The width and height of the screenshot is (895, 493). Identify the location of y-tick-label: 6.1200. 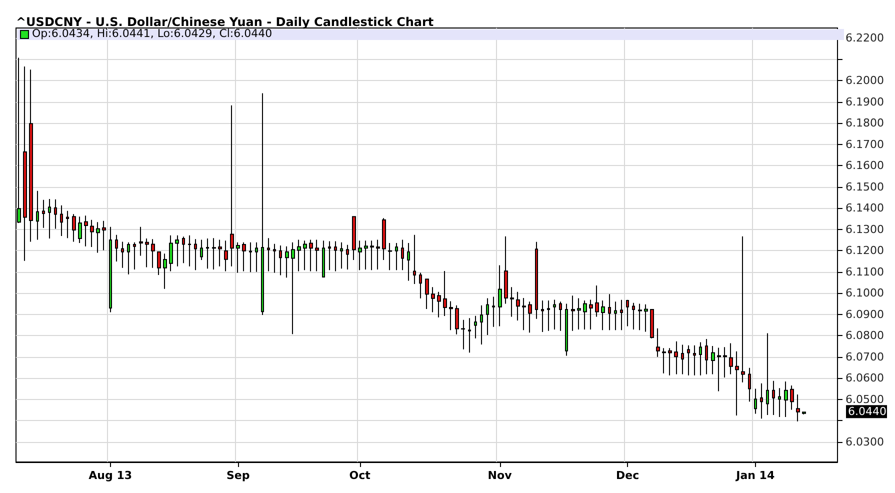
(865, 251).